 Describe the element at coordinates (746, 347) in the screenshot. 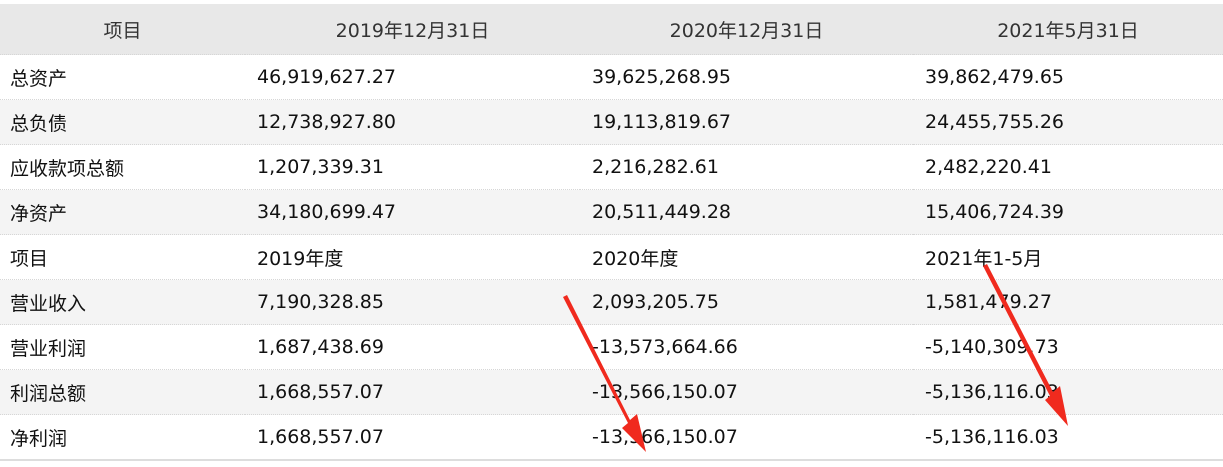

I see `cell-value: -13,573,664.66` at that location.